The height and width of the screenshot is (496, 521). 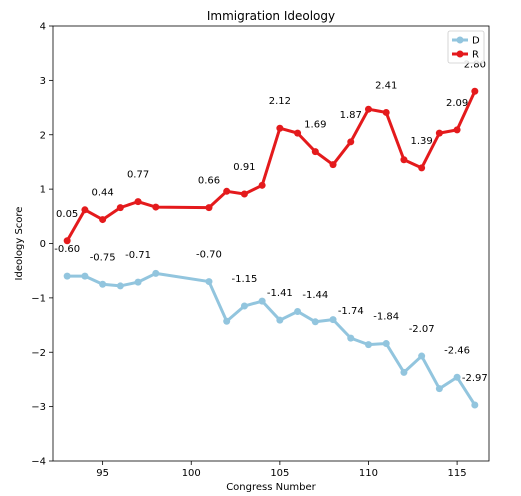 I want to click on y-tick-label: 2, so click(x=43, y=135).